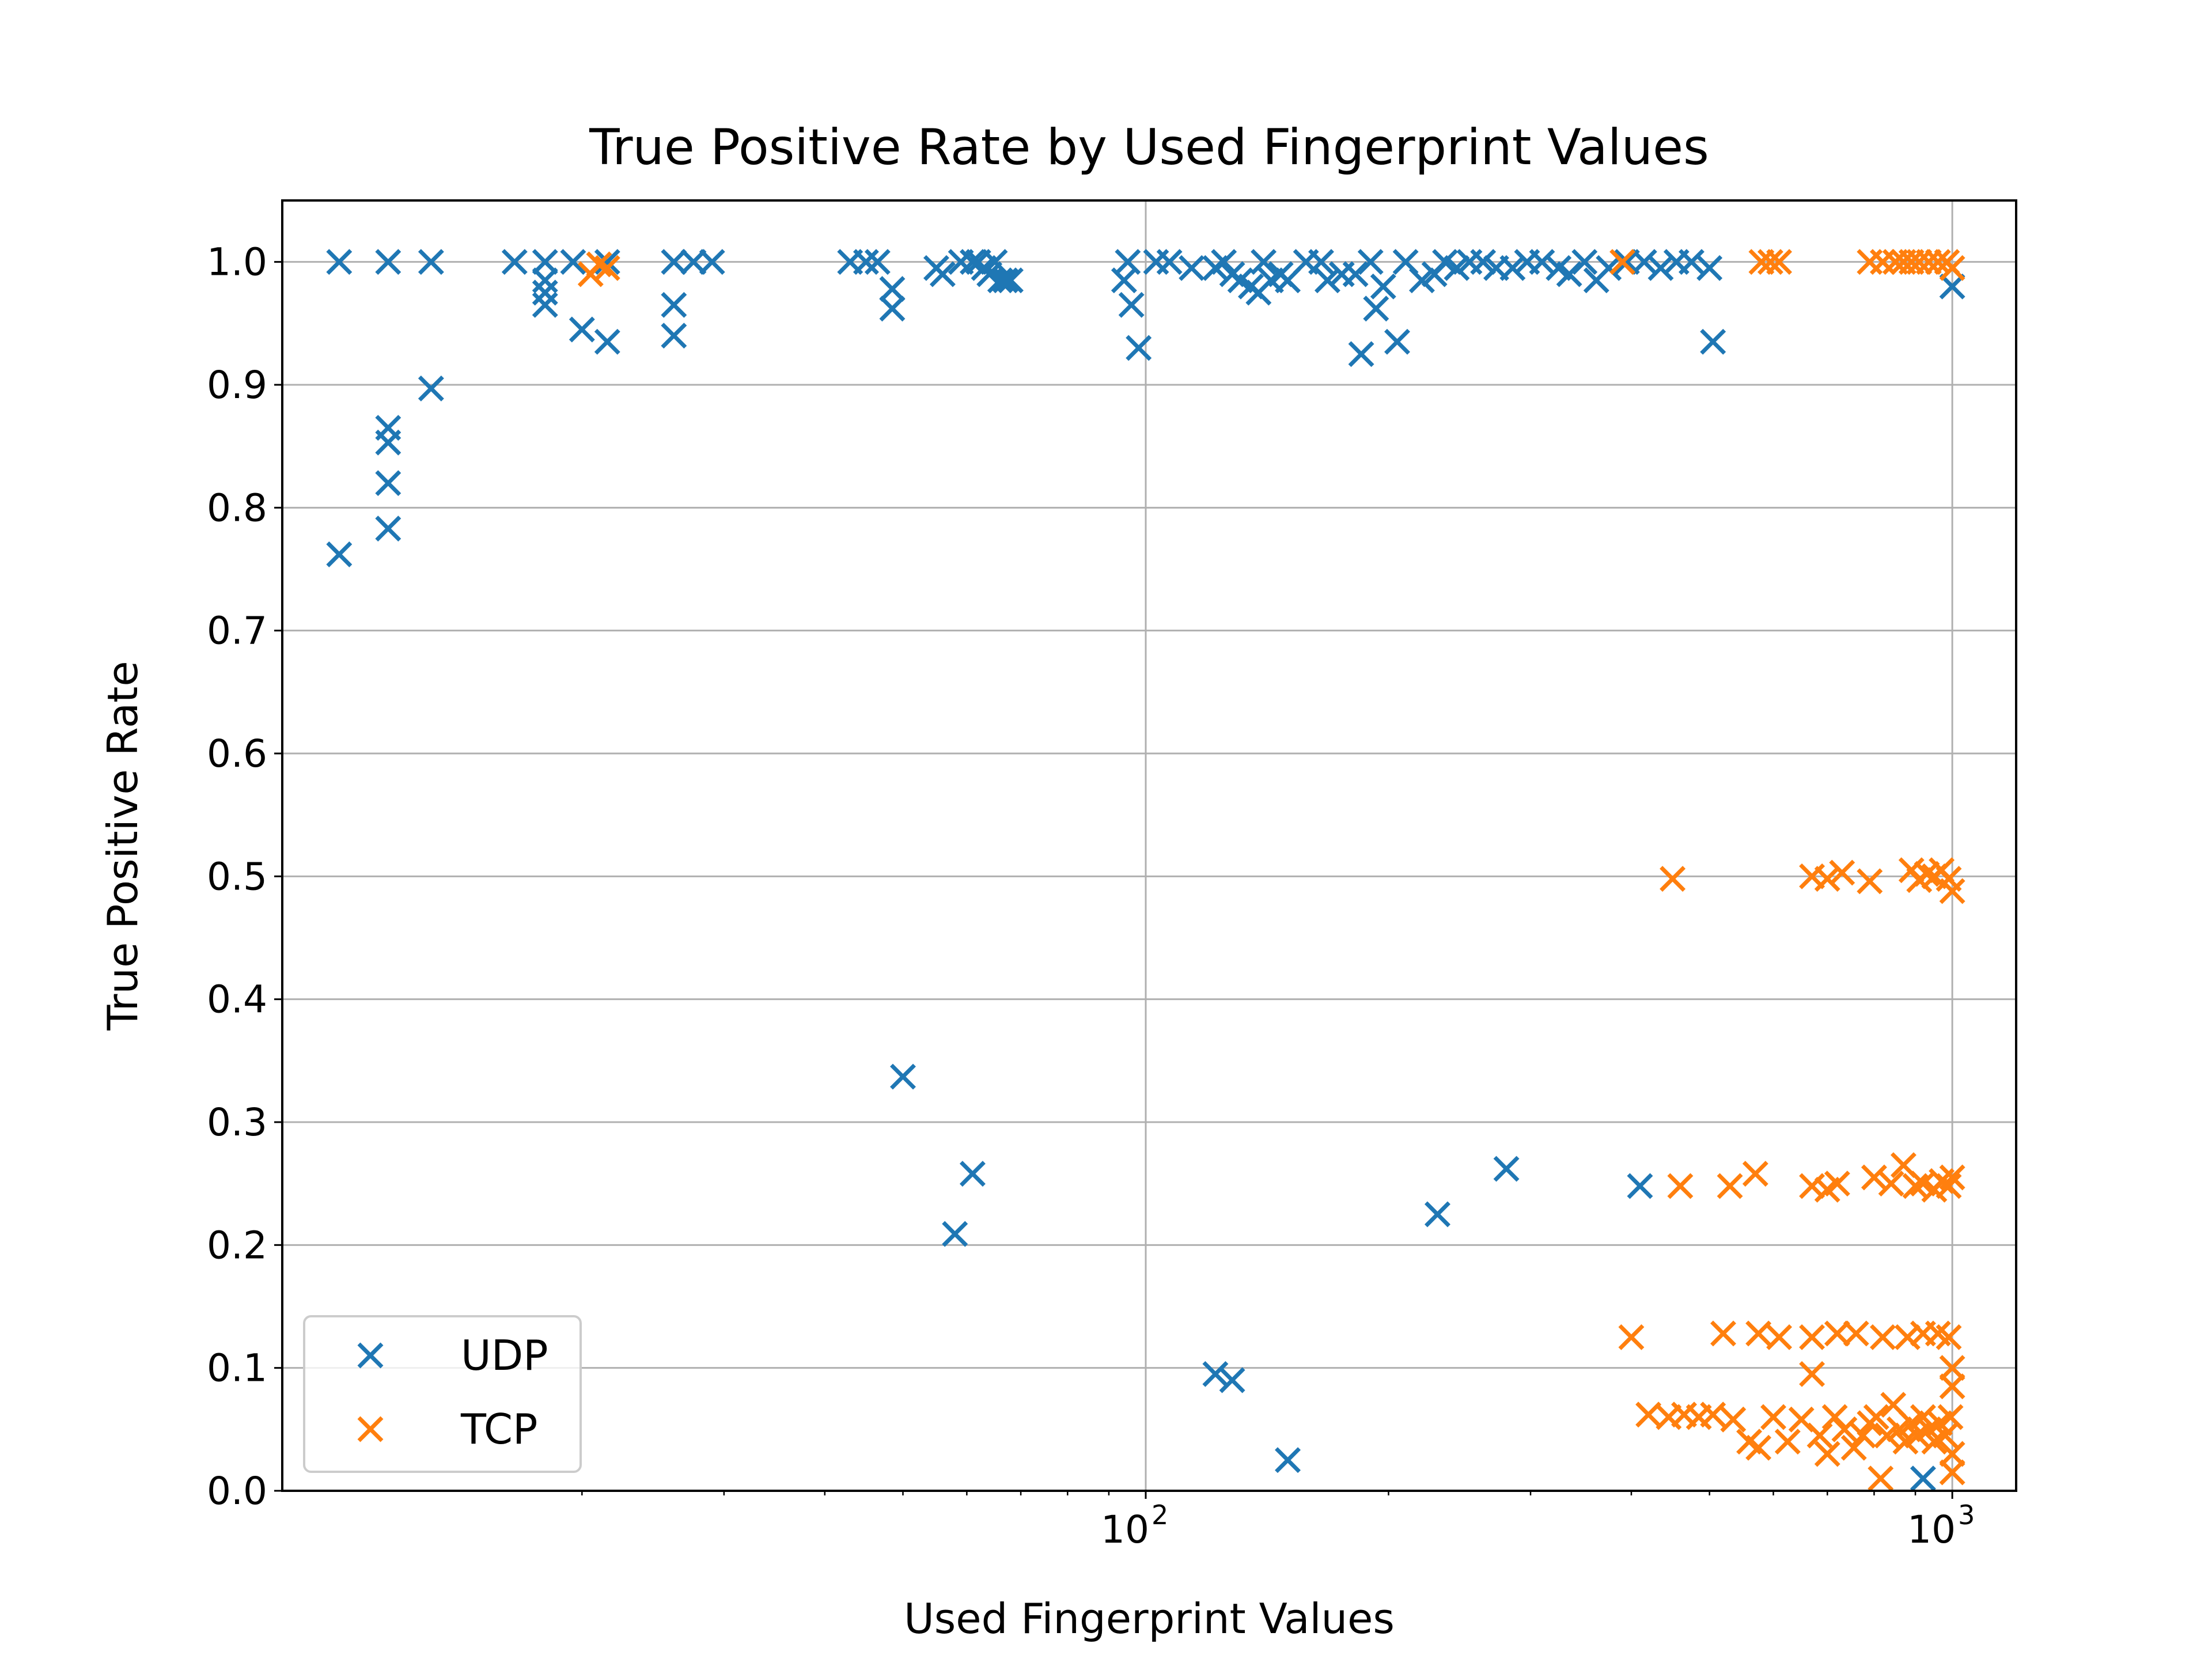 The width and height of the screenshot is (2212, 1659). What do you see at coordinates (123, 846) in the screenshot?
I see `y-axis-label: True Positive Rate` at bounding box center [123, 846].